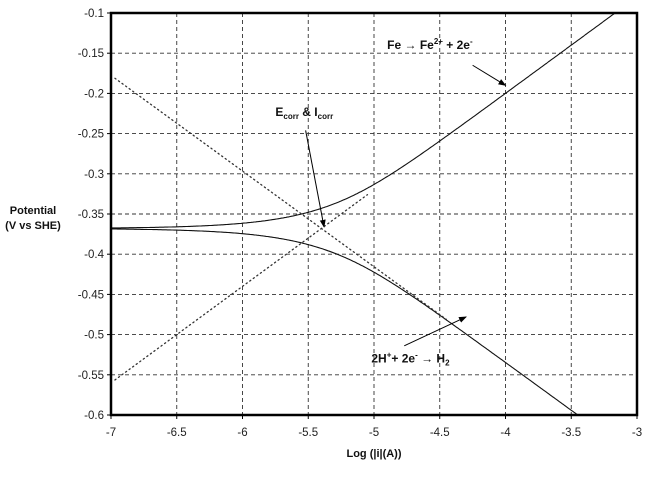 This screenshot has width=650, height=477. What do you see at coordinates (242, 433) in the screenshot?
I see `x-tick-label: -6` at bounding box center [242, 433].